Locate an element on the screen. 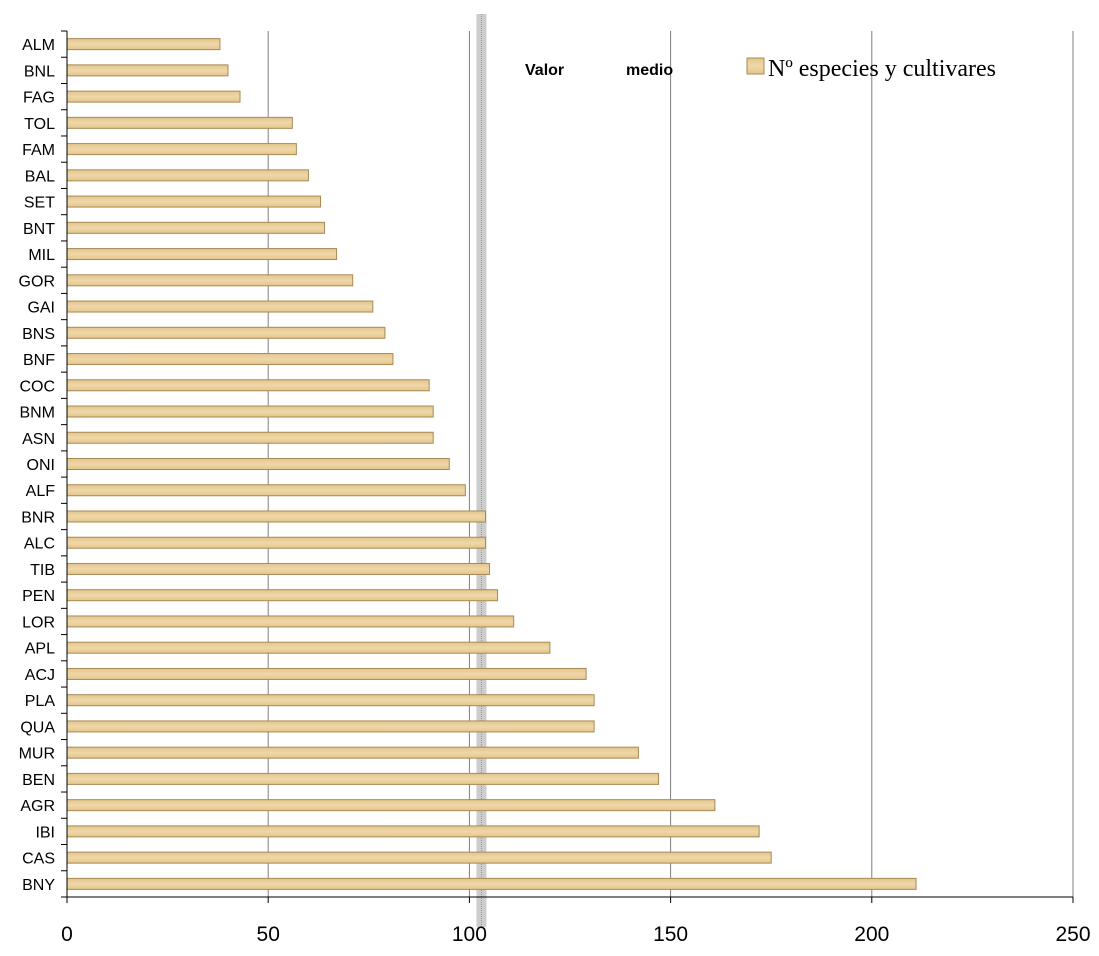 The image size is (1099, 956). category-label-bnm: BNM is located at coordinates (37, 413).